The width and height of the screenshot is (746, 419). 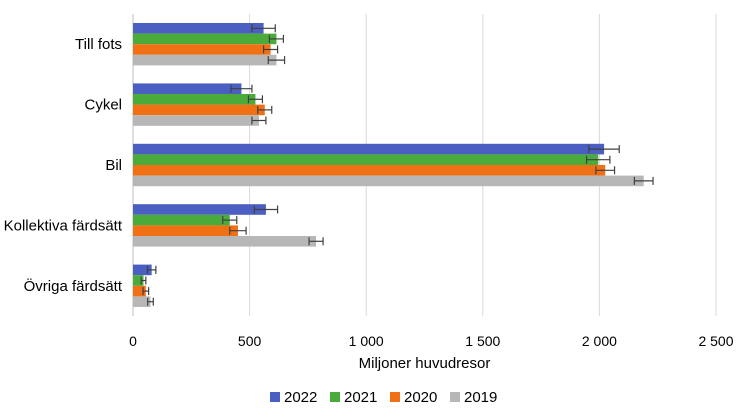 What do you see at coordinates (482, 341) in the screenshot?
I see `x-tick-label: 1 500` at bounding box center [482, 341].